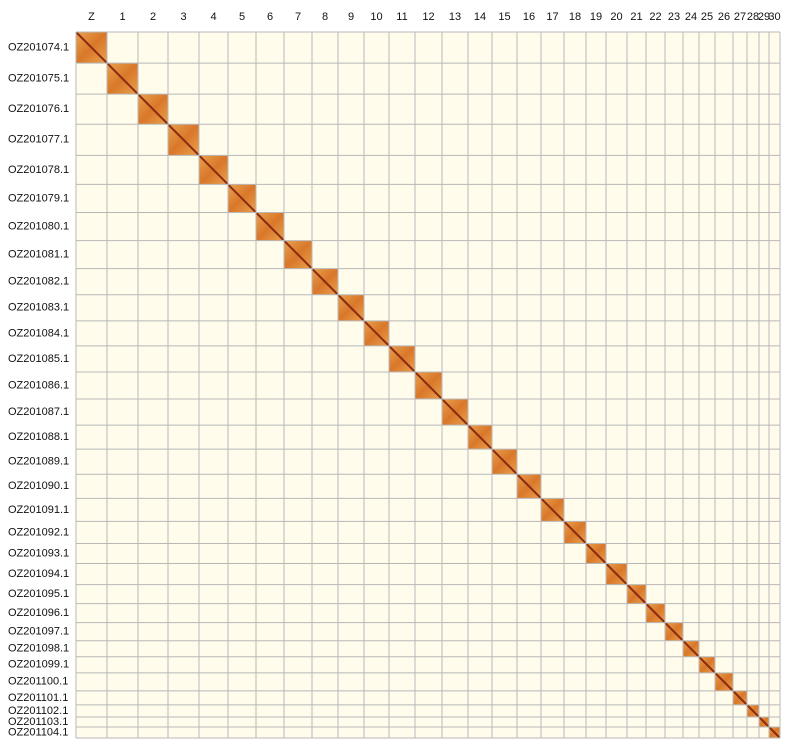 The image size is (790, 746). I want to click on column-label: 30, so click(774, 17).